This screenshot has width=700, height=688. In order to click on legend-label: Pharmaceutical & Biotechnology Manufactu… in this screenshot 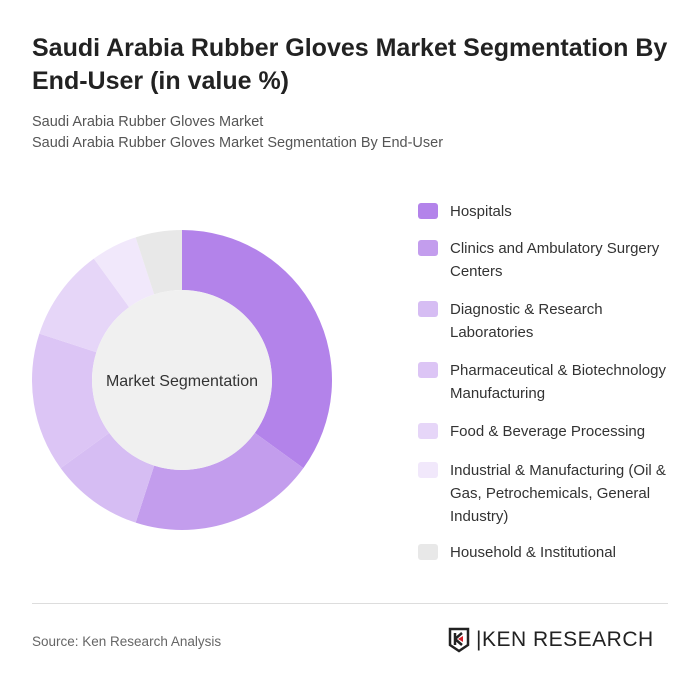, I will do `click(558, 382)`.